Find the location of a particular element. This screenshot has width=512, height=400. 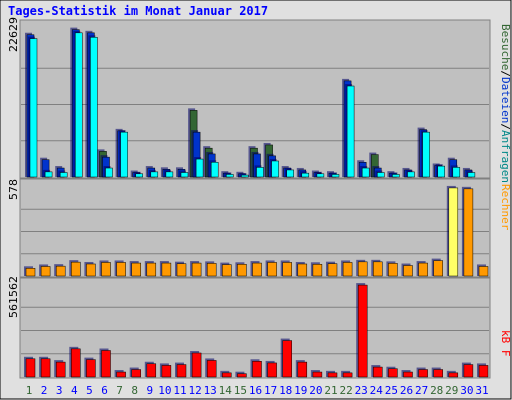

x-tick-label-16: 16 is located at coordinates (255, 390).